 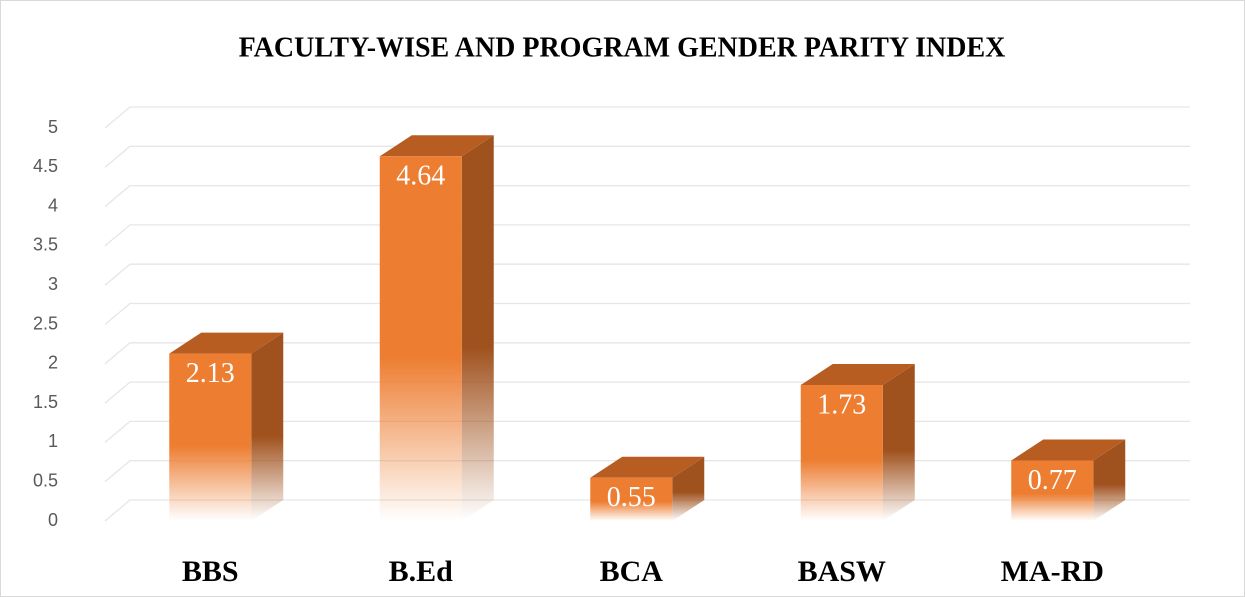 I want to click on x-tick-label: BBS, so click(x=210, y=571).